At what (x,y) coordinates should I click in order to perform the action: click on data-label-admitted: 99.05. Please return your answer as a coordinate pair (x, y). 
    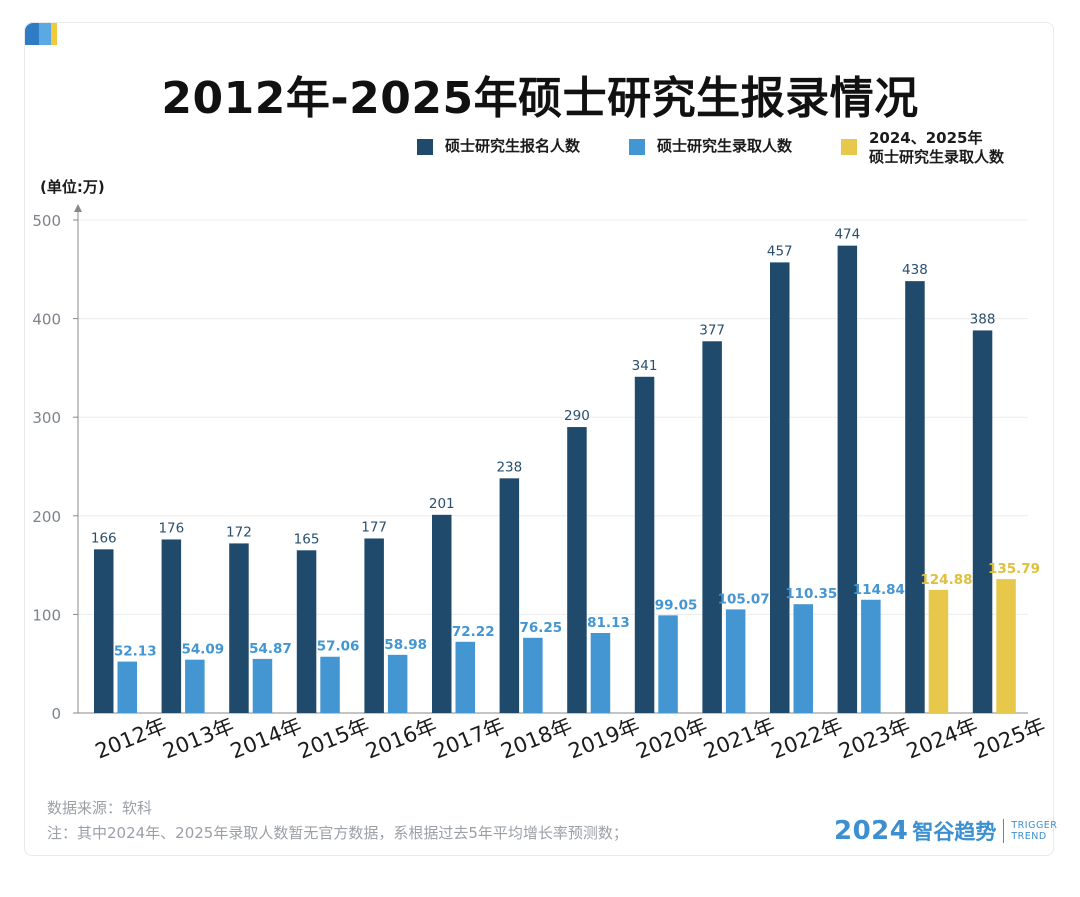
    Looking at the image, I should click on (676, 605).